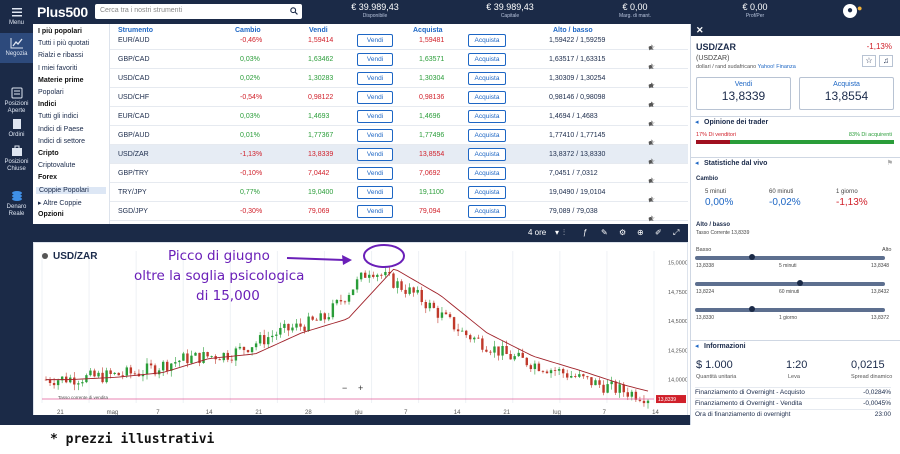 This screenshot has width=900, height=454. I want to click on nav-negozia: Negozia, so click(16, 48).